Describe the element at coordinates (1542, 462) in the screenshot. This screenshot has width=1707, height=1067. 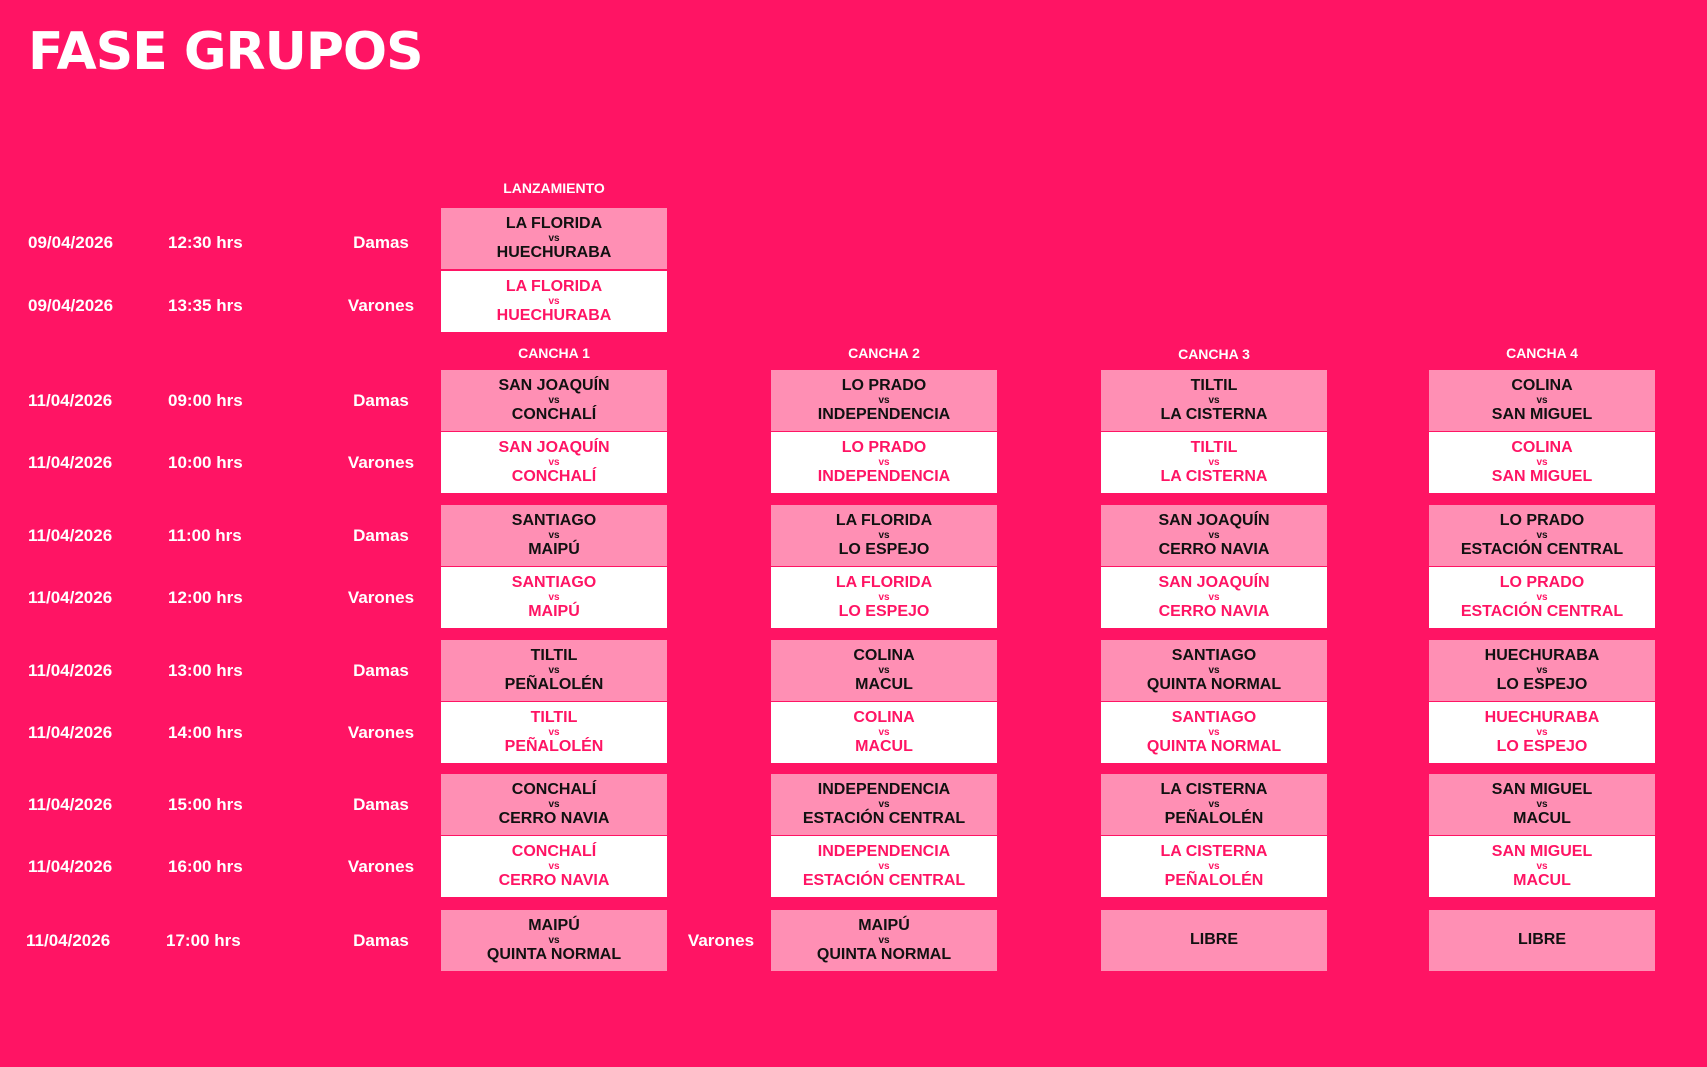
I see `match-box: COLINA vs SAN MIGUEL` at that location.